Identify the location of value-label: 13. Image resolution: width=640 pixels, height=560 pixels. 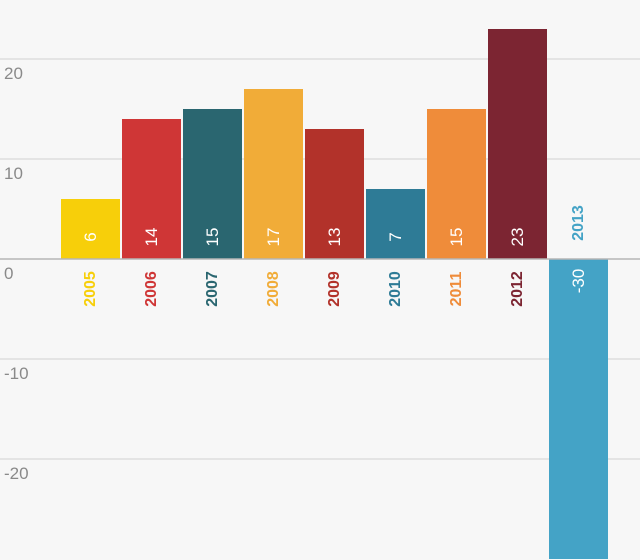
(334, 237).